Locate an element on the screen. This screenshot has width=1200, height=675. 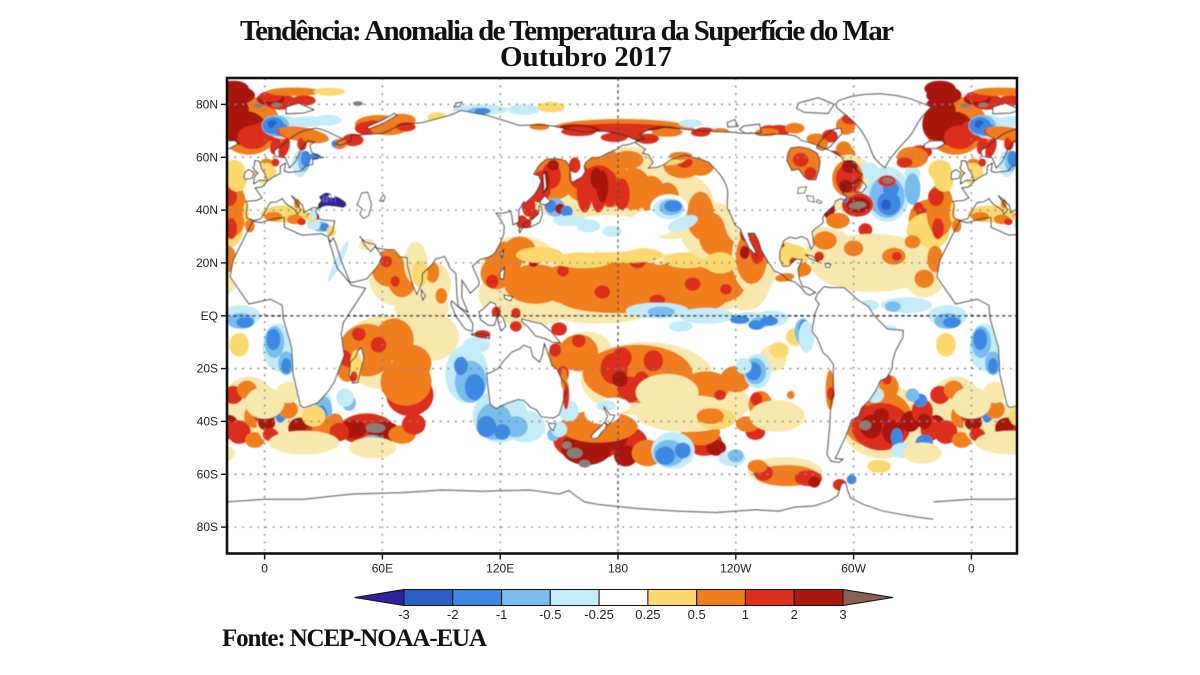
svg-text: 20S is located at coordinates (207, 369).